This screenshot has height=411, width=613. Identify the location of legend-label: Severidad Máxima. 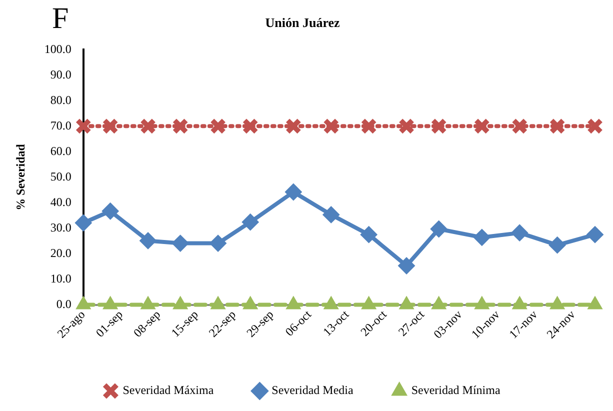
(168, 390).